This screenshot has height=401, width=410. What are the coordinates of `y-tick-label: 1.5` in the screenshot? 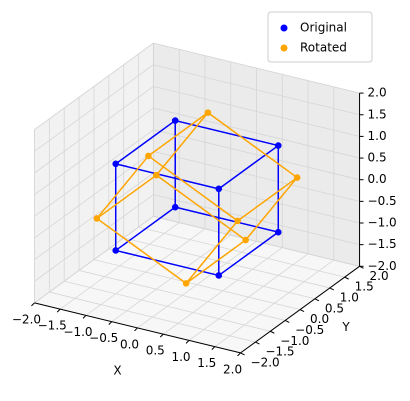 It's located at (364, 287).